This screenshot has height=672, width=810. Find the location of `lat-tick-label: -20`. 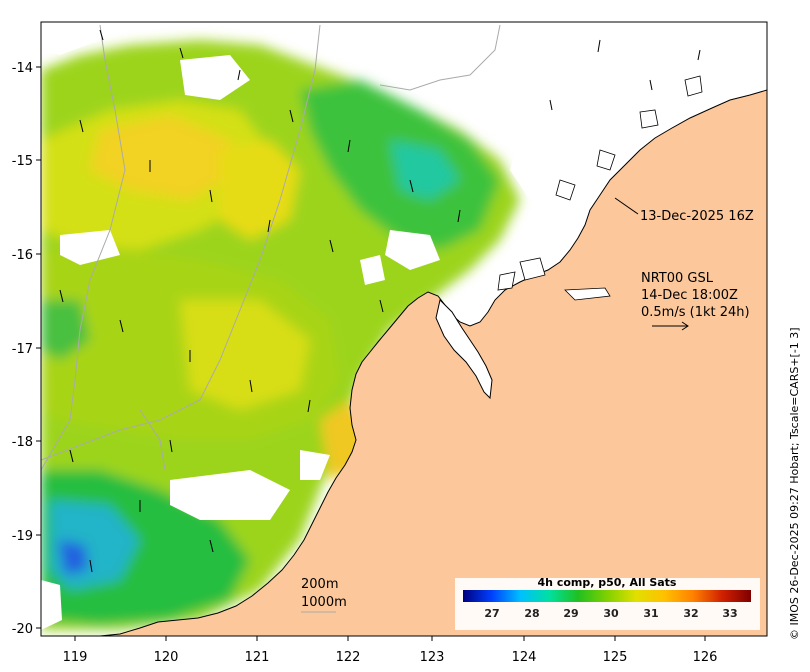

lat-tick-label: -20 is located at coordinates (22, 629).